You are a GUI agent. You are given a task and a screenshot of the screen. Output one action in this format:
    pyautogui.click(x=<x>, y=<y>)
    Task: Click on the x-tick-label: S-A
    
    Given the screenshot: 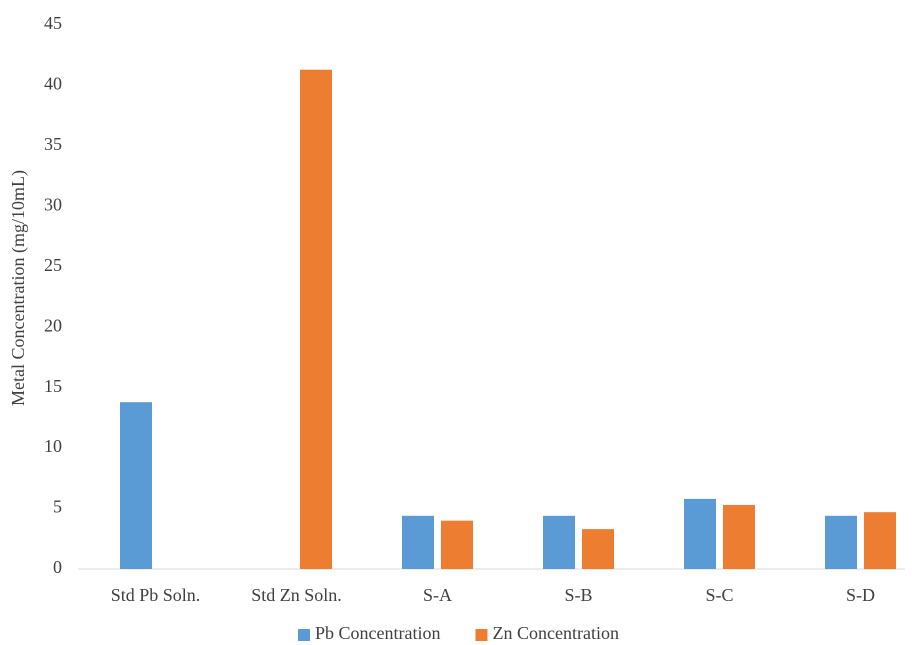 What is the action you would take?
    pyautogui.click(x=437, y=595)
    